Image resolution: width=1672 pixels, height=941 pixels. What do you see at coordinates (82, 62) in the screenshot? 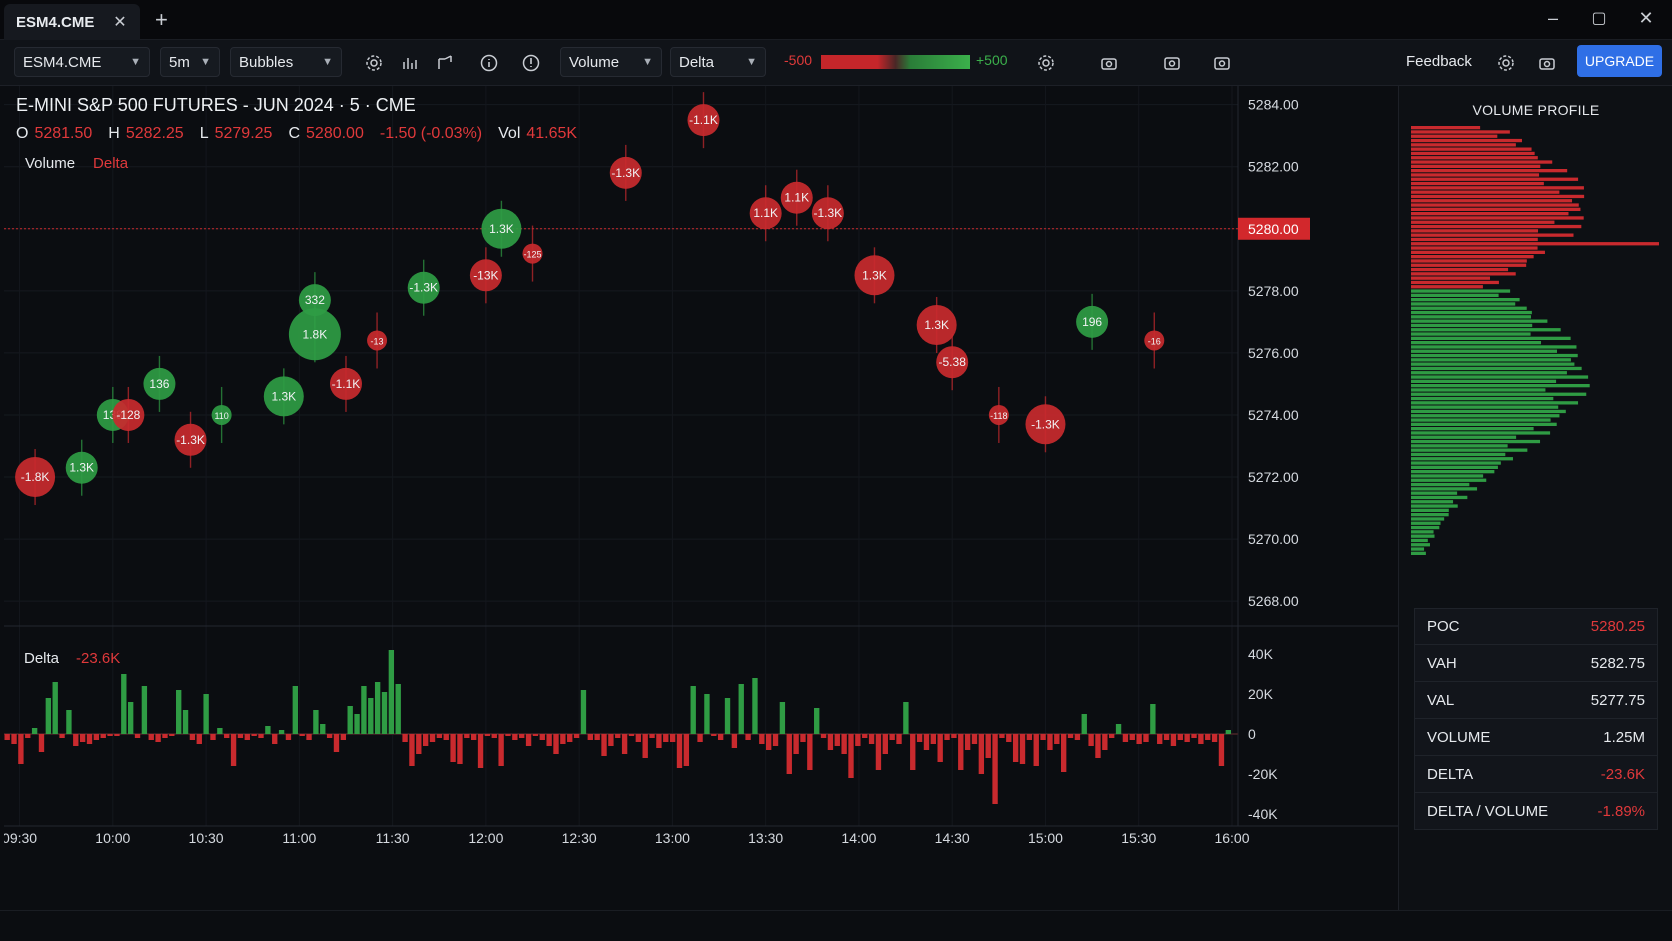
I see `symbol-select: ESM4.CME ▼` at bounding box center [82, 62].